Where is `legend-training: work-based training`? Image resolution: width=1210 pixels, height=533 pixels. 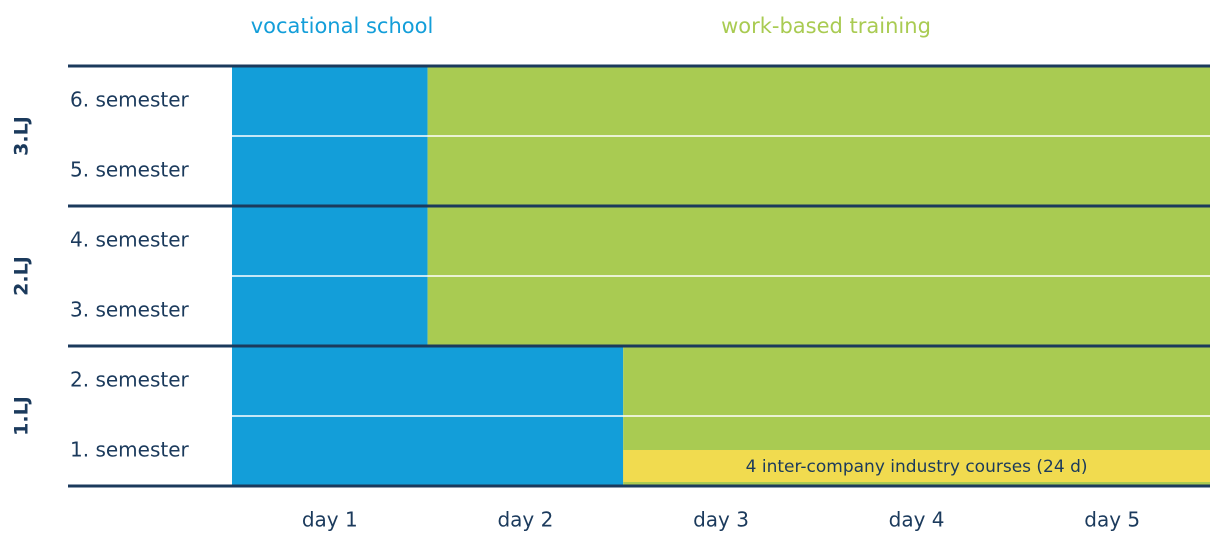
legend-training: work-based training is located at coordinates (826, 26).